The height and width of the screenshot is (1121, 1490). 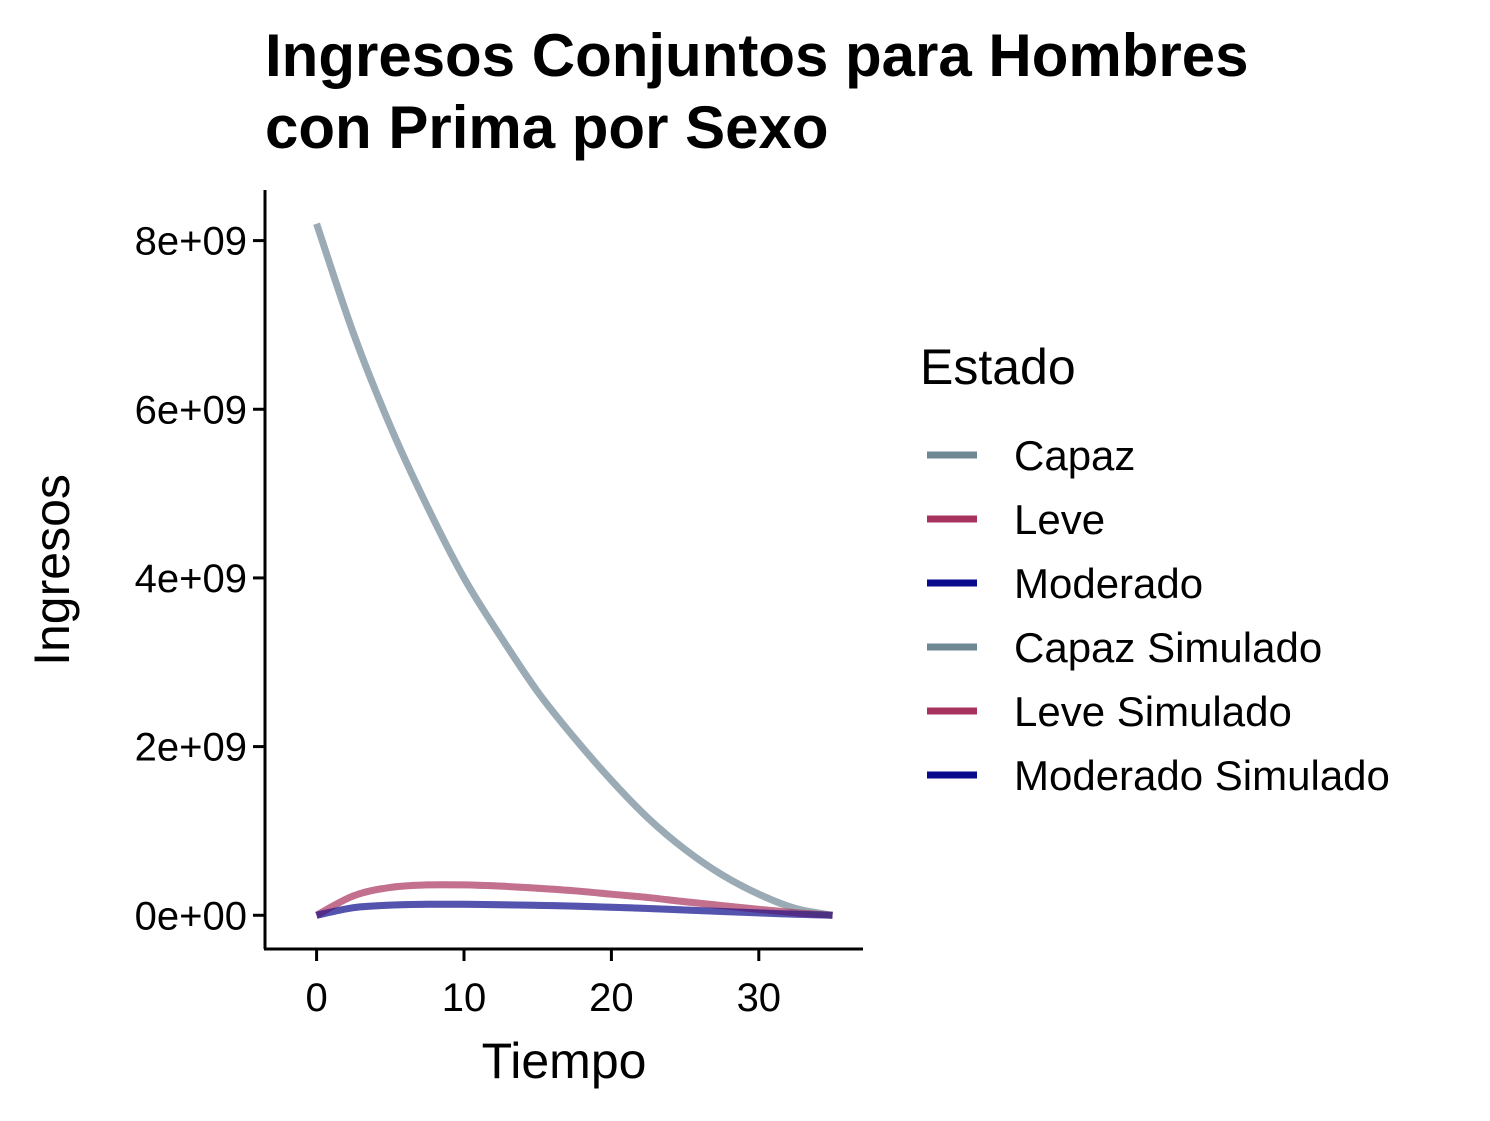 I want to click on x-axis-title: Tiempo, so click(x=564, y=1061).